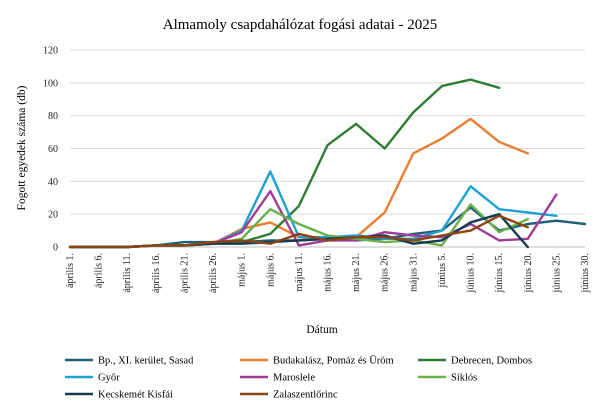 This screenshot has height=412, width=600. Describe the element at coordinates (491, 361) in the screenshot. I see `legend-label: Debrecen, Dombos` at that location.